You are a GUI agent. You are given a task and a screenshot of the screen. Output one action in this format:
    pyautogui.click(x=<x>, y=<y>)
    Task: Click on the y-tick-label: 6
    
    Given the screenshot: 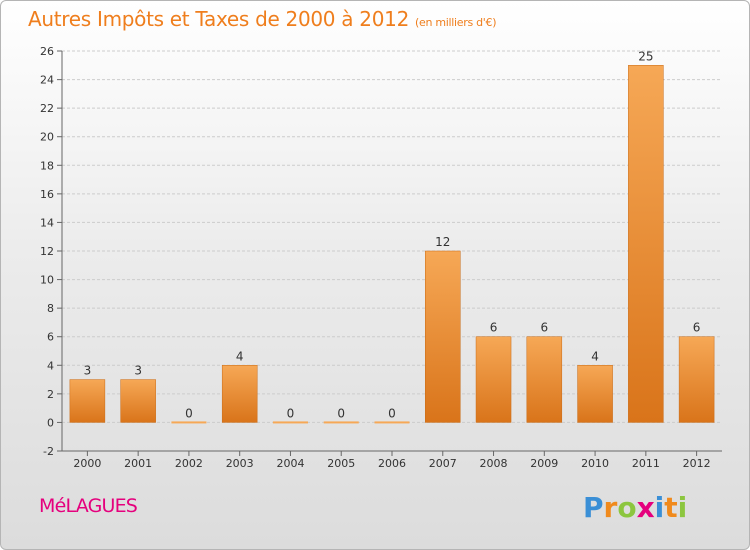 What is the action you would take?
    pyautogui.click(x=50, y=337)
    